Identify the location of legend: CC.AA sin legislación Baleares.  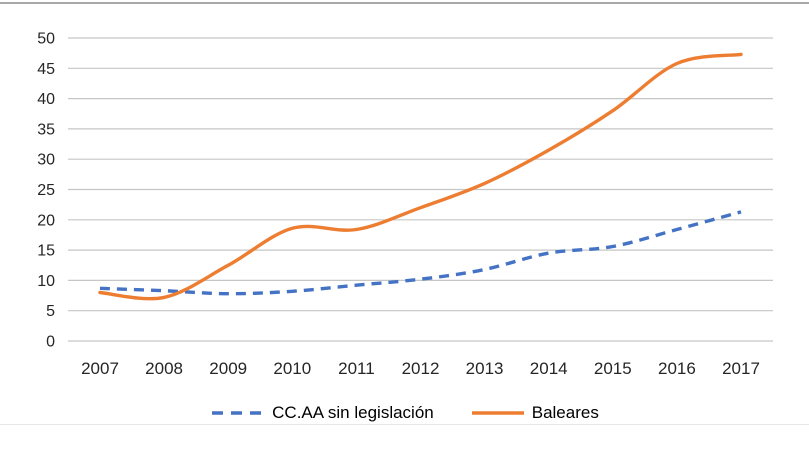
(404, 413).